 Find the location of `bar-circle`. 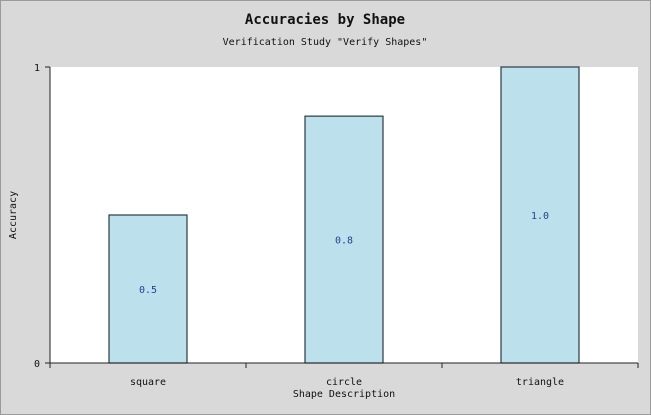

bar-circle is located at coordinates (344, 239).